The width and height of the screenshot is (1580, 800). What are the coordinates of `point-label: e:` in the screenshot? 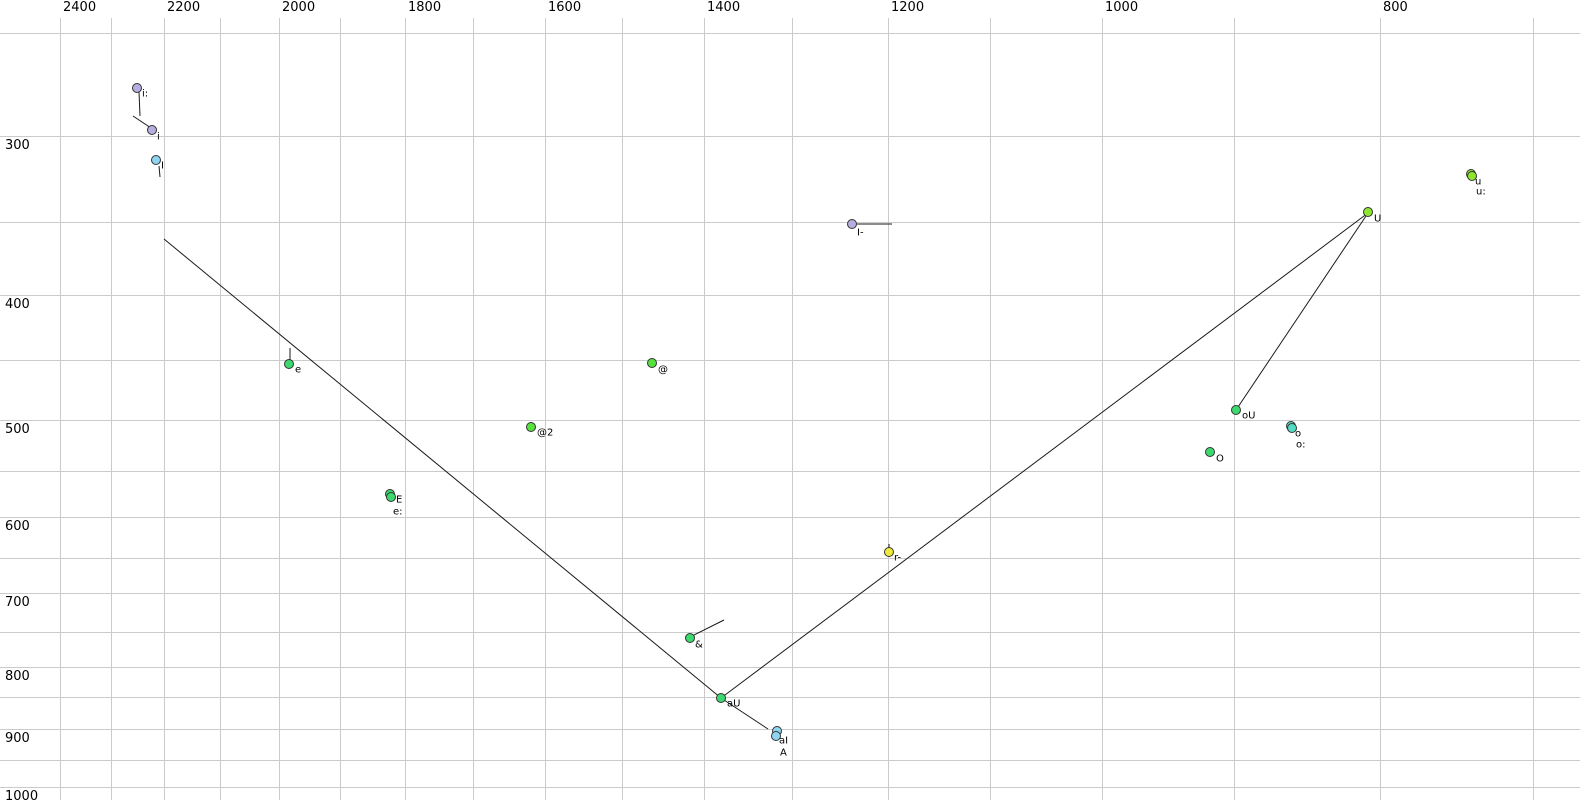 It's located at (398, 511).